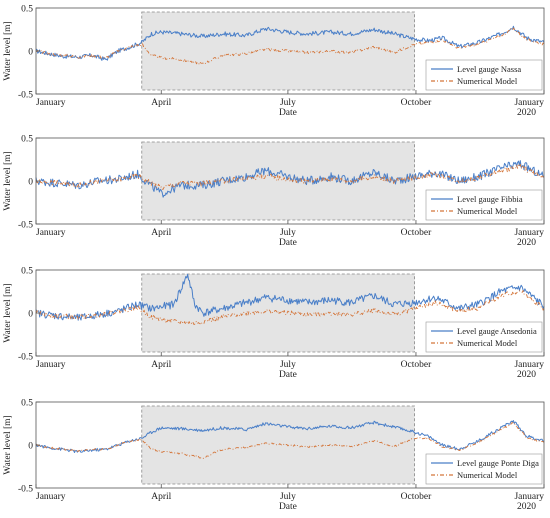 This screenshot has width=550, height=518. Describe the element at coordinates (490, 199) in the screenshot. I see `legend-entry: Level gauge Fibbia` at that location.